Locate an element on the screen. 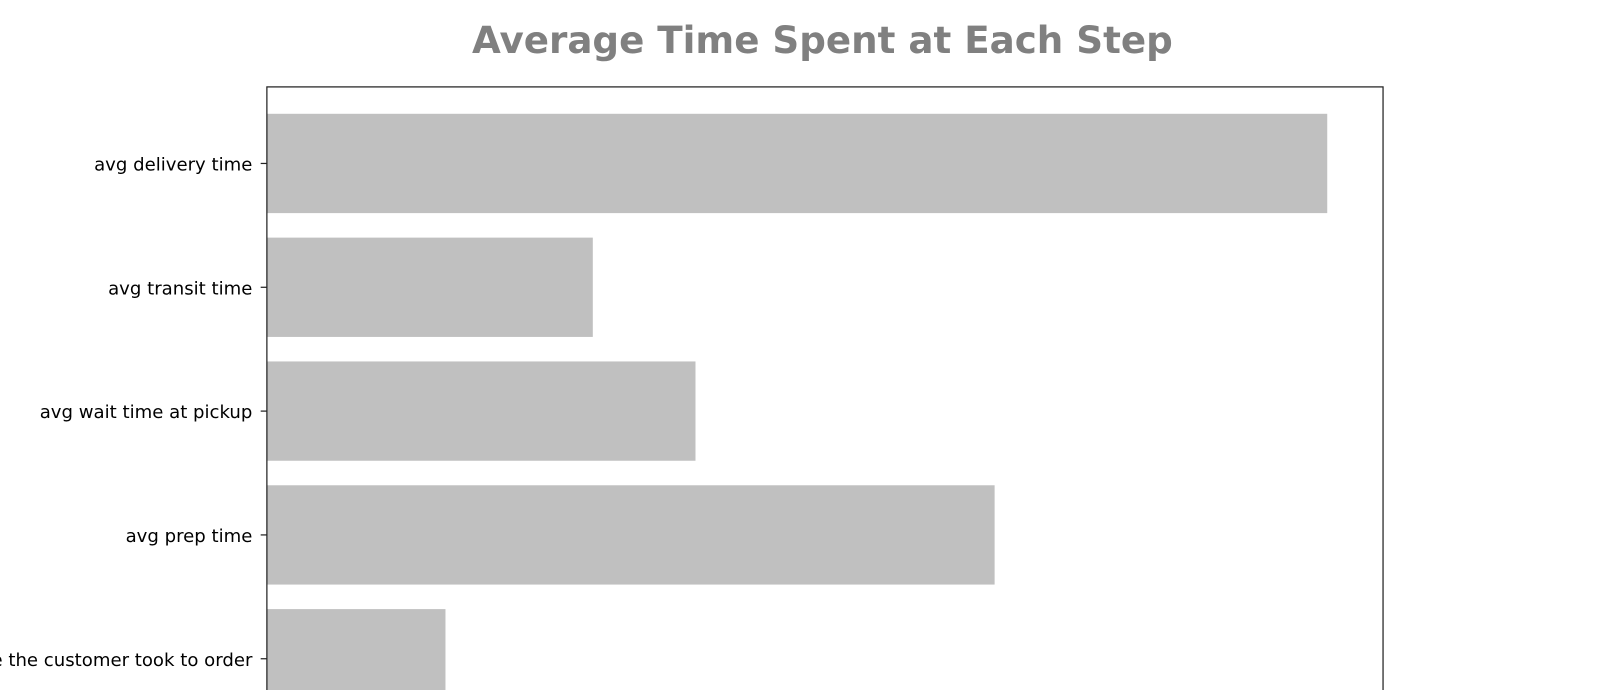  y-tick-label: avg prep time is located at coordinates (189, 536).